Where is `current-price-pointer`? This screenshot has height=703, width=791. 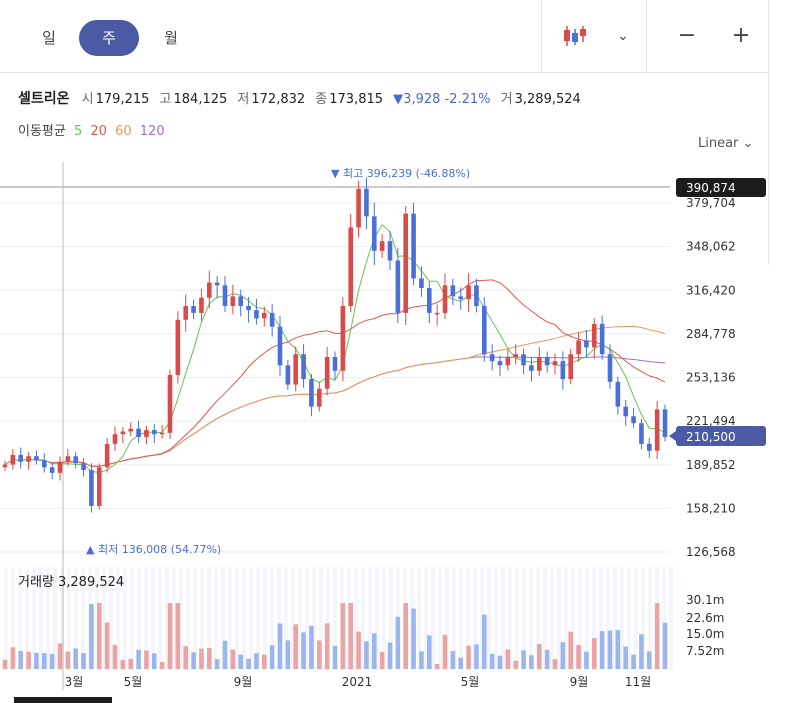
current-price-pointer is located at coordinates (672, 436).